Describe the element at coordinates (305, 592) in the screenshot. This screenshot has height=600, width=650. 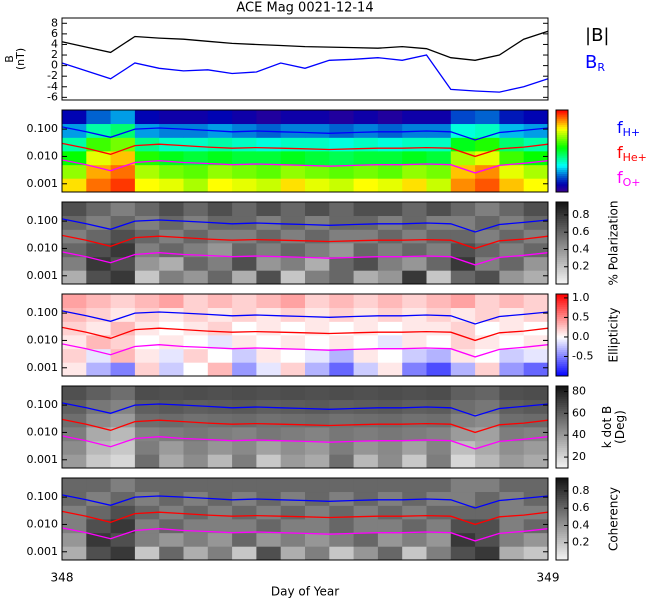
I see `x-axis-label: Day of Year` at that location.